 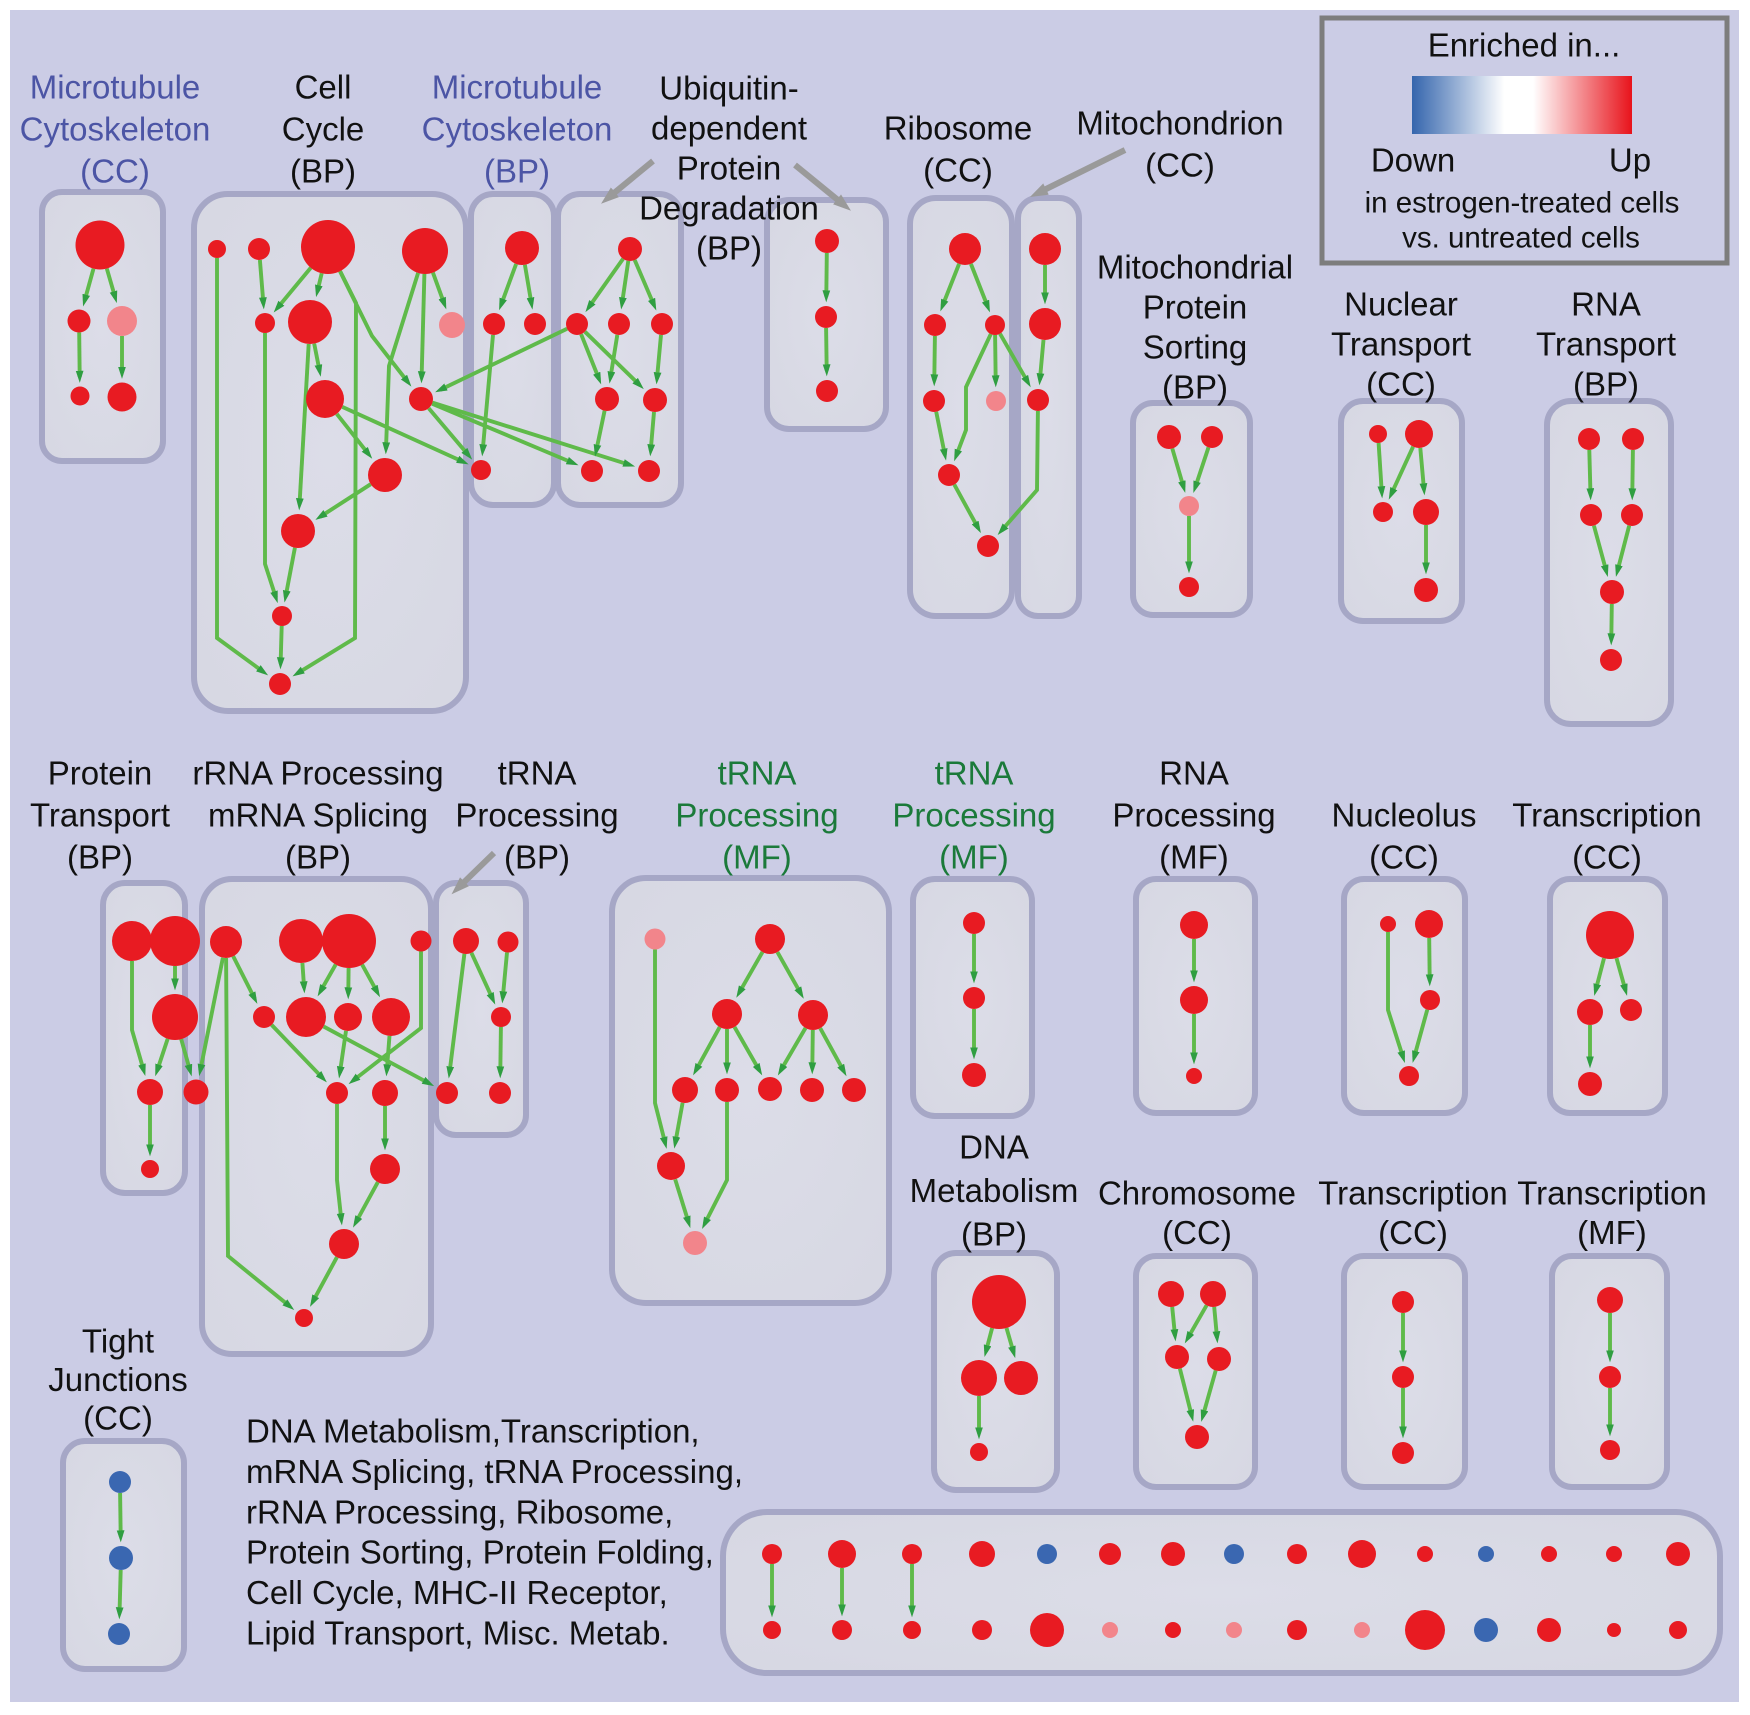 I want to click on svg-text: Sorting, so click(x=1195, y=347).